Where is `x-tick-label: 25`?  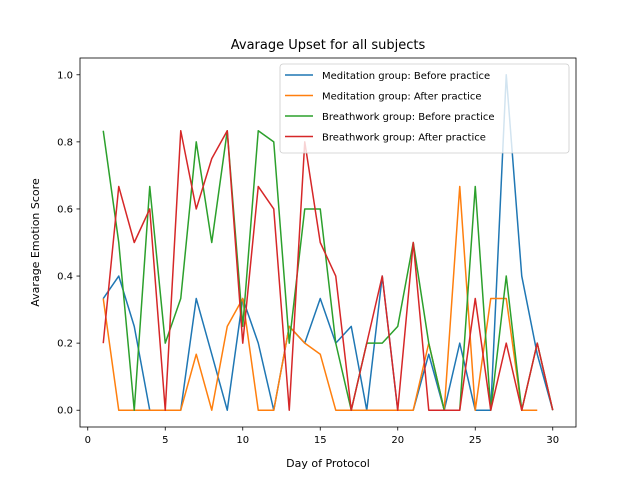
x-tick-label: 25 is located at coordinates (475, 440).